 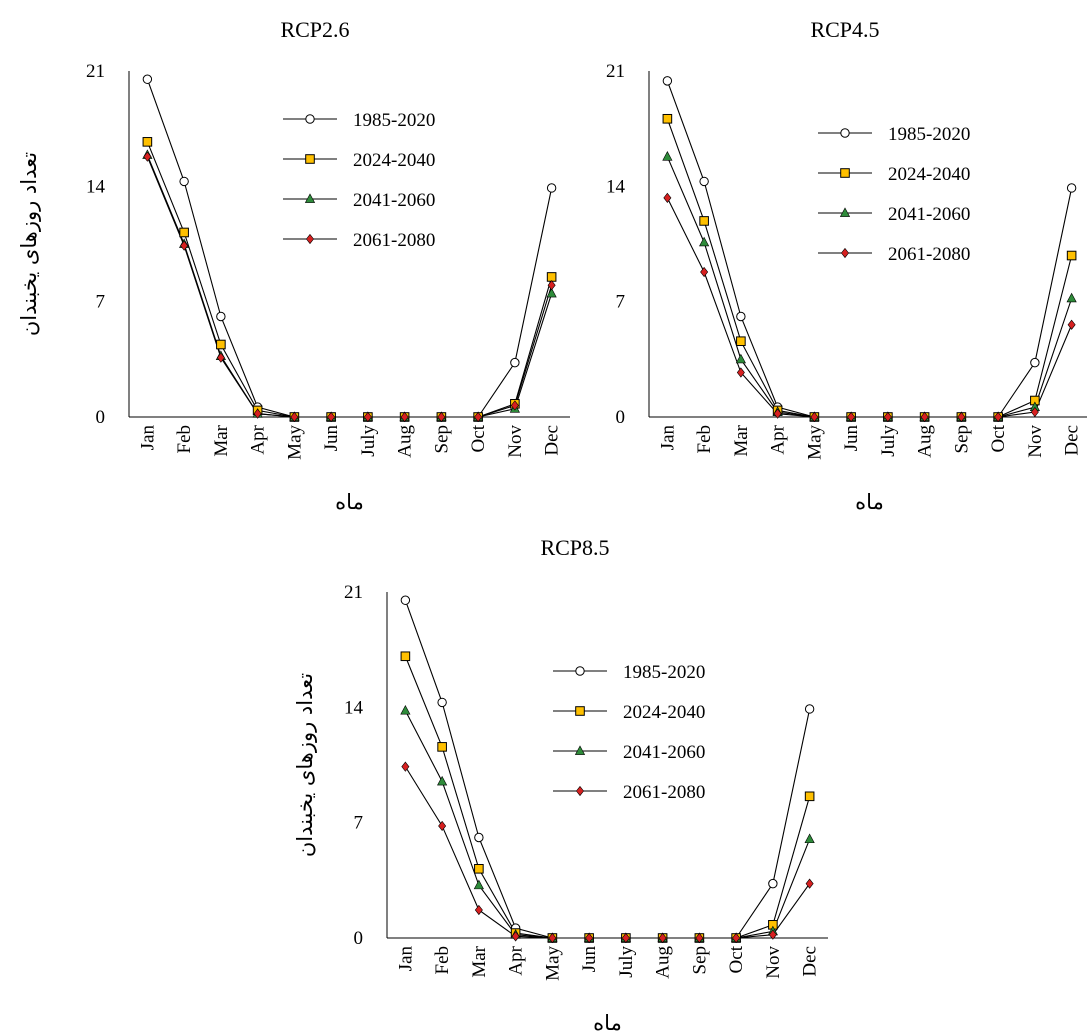 I want to click on x-tick-label: Oct, so click(x=478, y=438).